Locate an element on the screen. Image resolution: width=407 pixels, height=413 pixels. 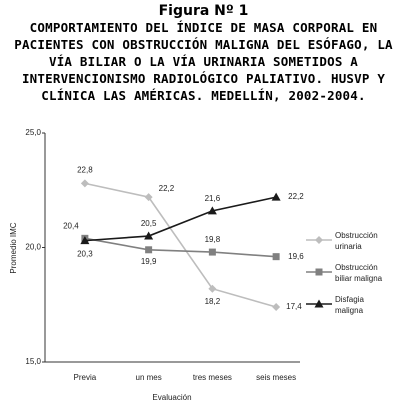
y-tick-label: 15,0 is located at coordinates (33, 361).